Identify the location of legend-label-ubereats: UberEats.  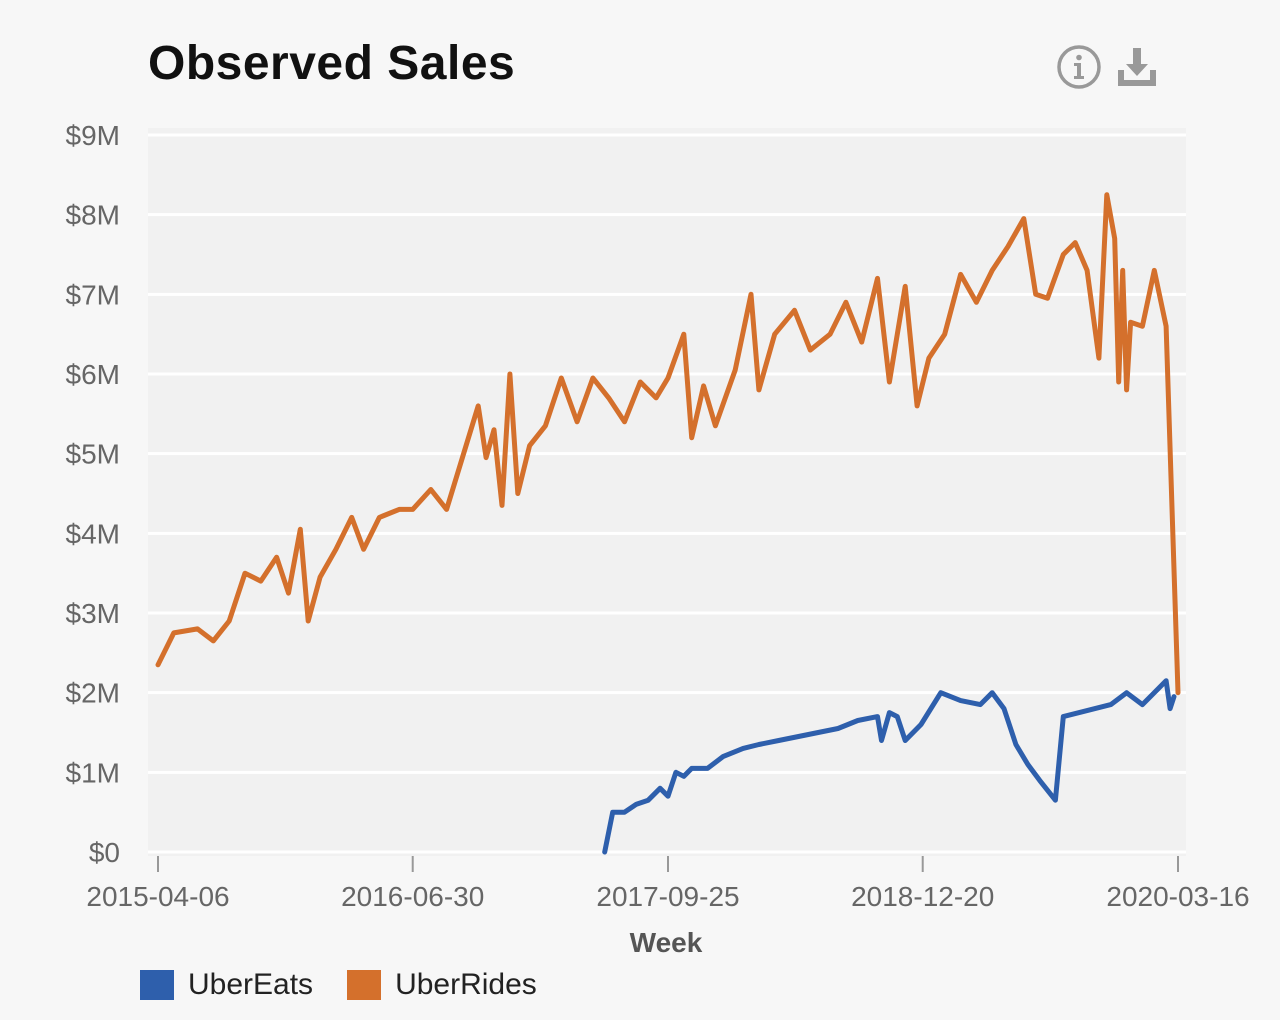
(251, 984).